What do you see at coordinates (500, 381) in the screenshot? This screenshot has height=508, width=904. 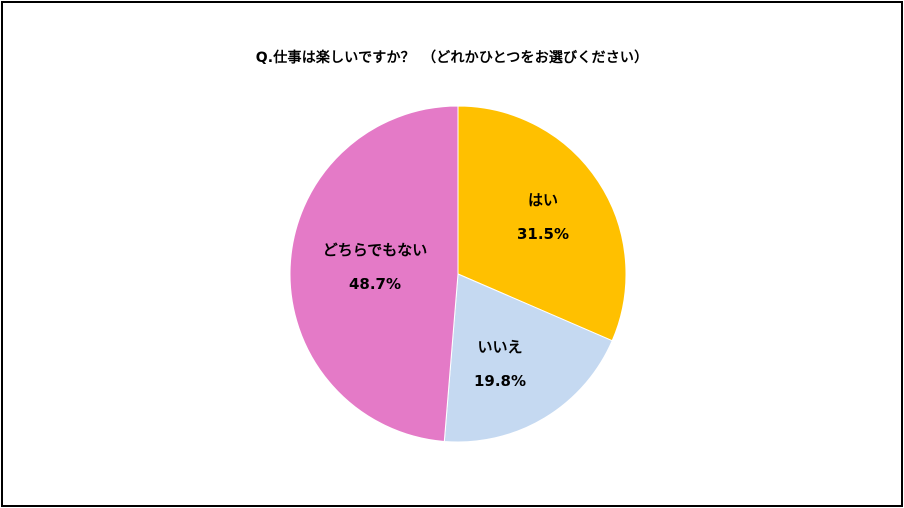 I see `slice-value-label-1: 19.8%` at bounding box center [500, 381].